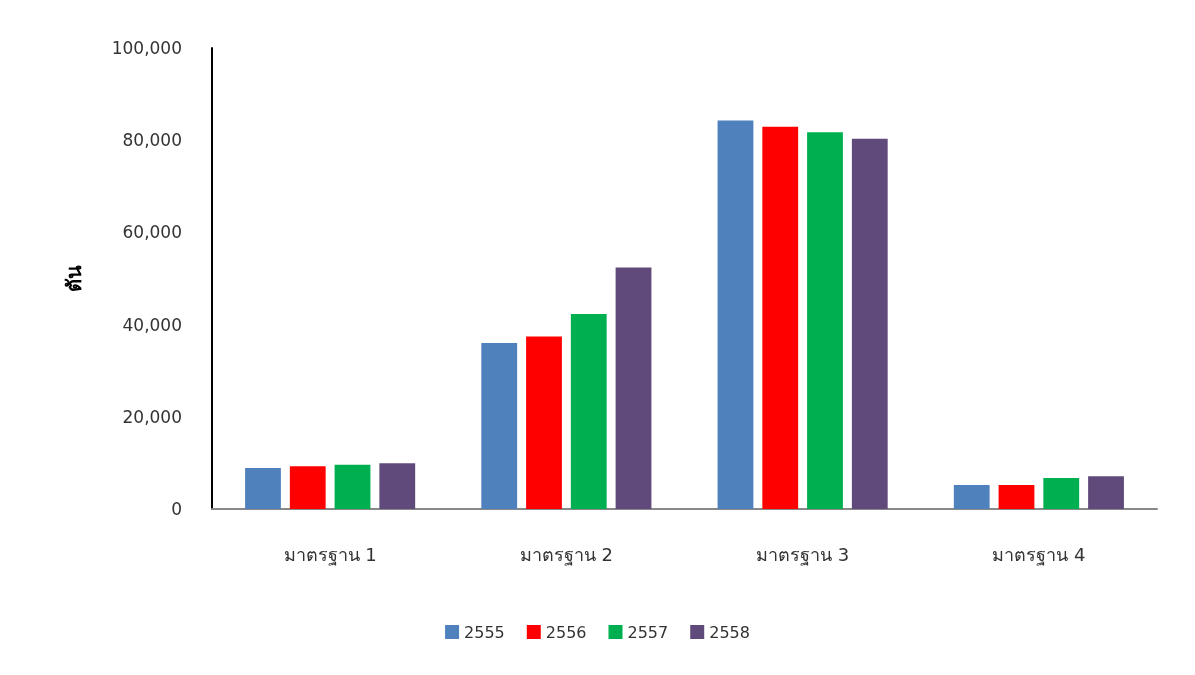 This screenshot has width=1195, height=675. Describe the element at coordinates (152, 232) in the screenshot. I see `y-tick-label: 60,000` at that location.